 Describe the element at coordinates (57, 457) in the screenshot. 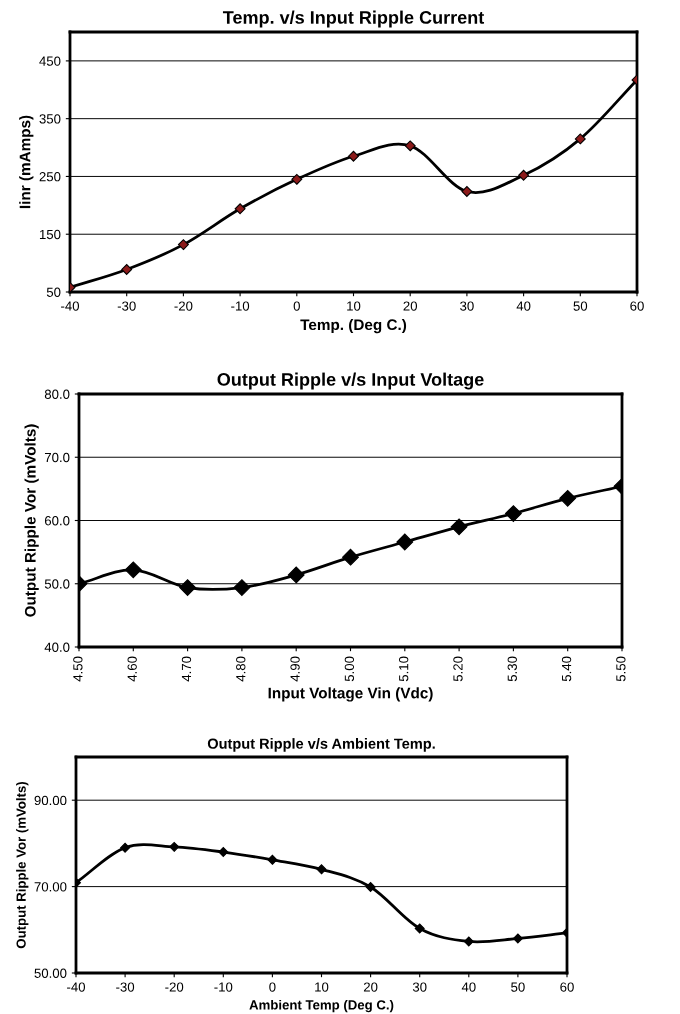

I see `y-tick-label: 70.0` at that location.